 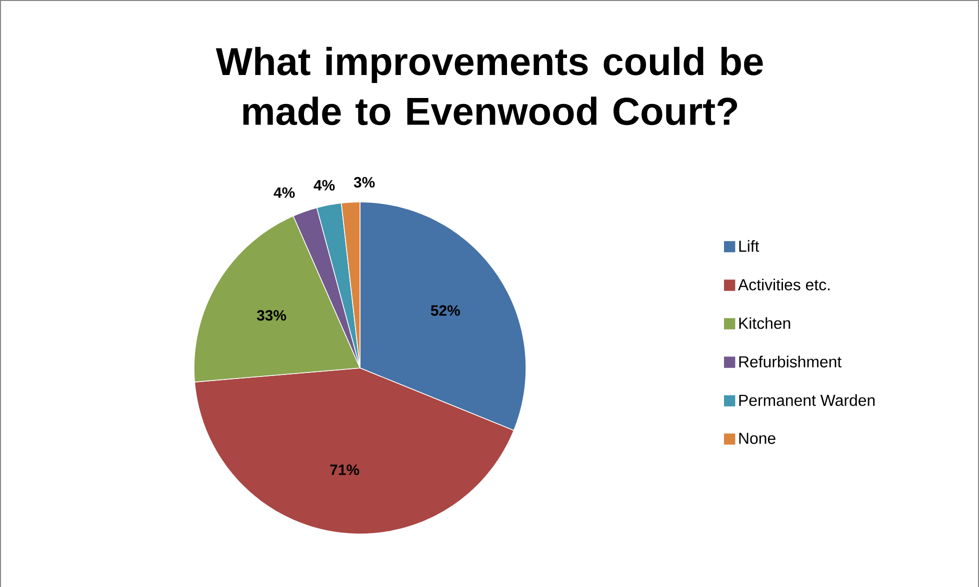 I want to click on legend-label: Permanent Warden, so click(x=807, y=400).